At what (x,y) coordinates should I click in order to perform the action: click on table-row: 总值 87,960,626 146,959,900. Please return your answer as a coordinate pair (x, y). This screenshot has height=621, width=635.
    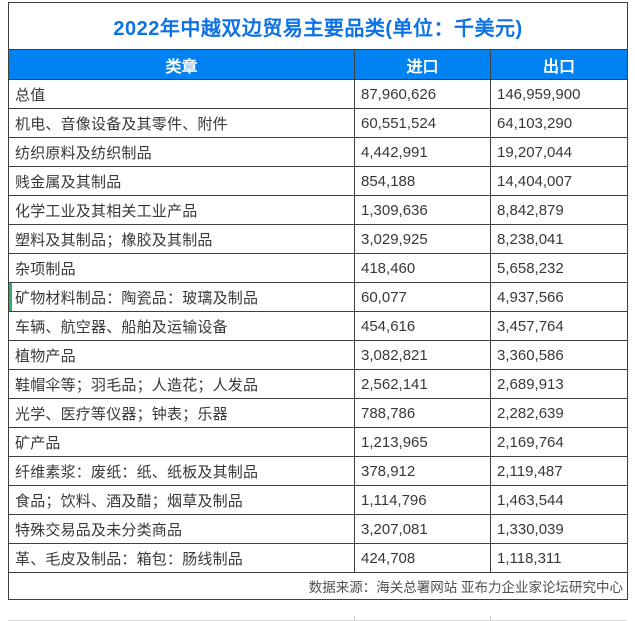
    Looking at the image, I should click on (318, 94).